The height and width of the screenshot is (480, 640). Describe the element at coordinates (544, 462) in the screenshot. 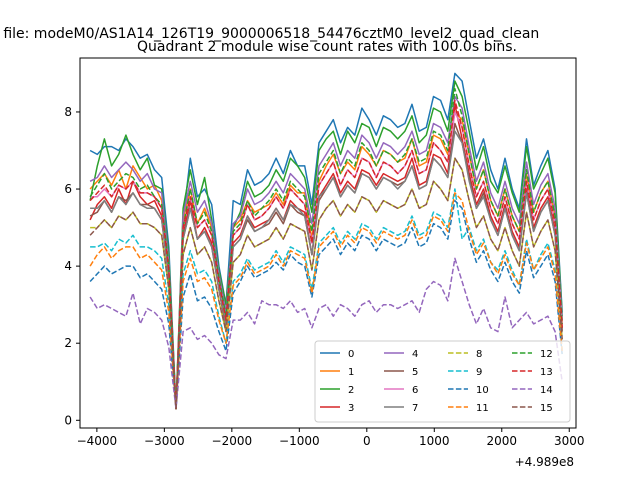

I see `x-axis-offset-label: +4.989e8` at that location.